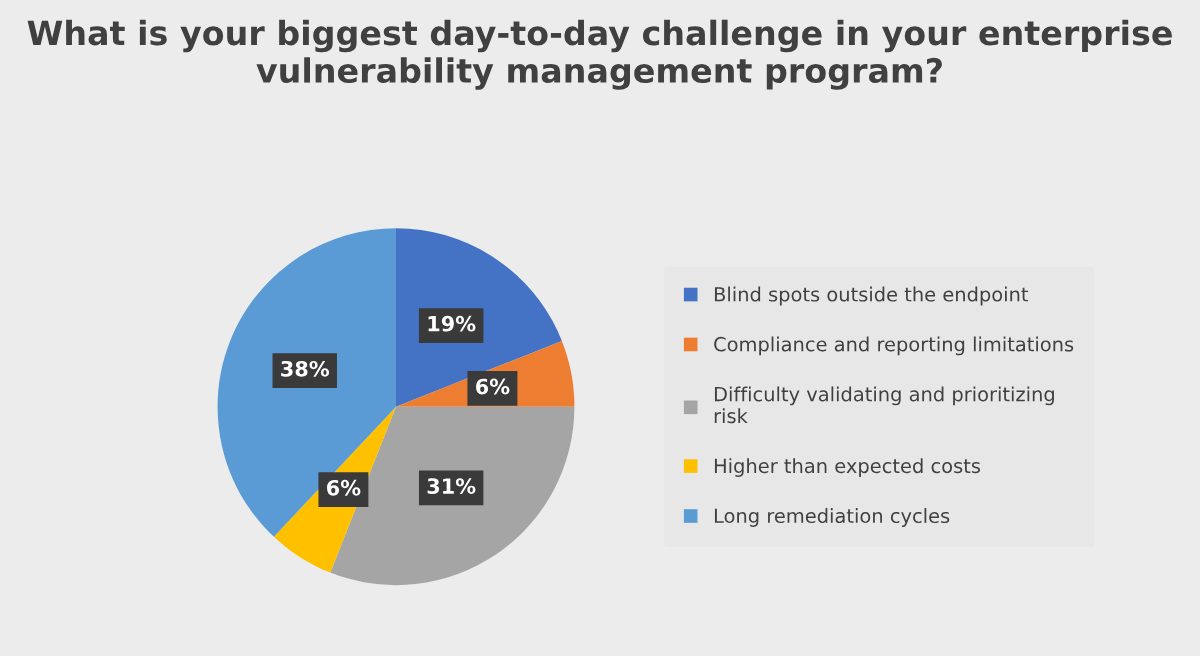  Describe the element at coordinates (884, 405) in the screenshot. I see `legend-label: Difficulty validating and prioritizing risk` at that location.